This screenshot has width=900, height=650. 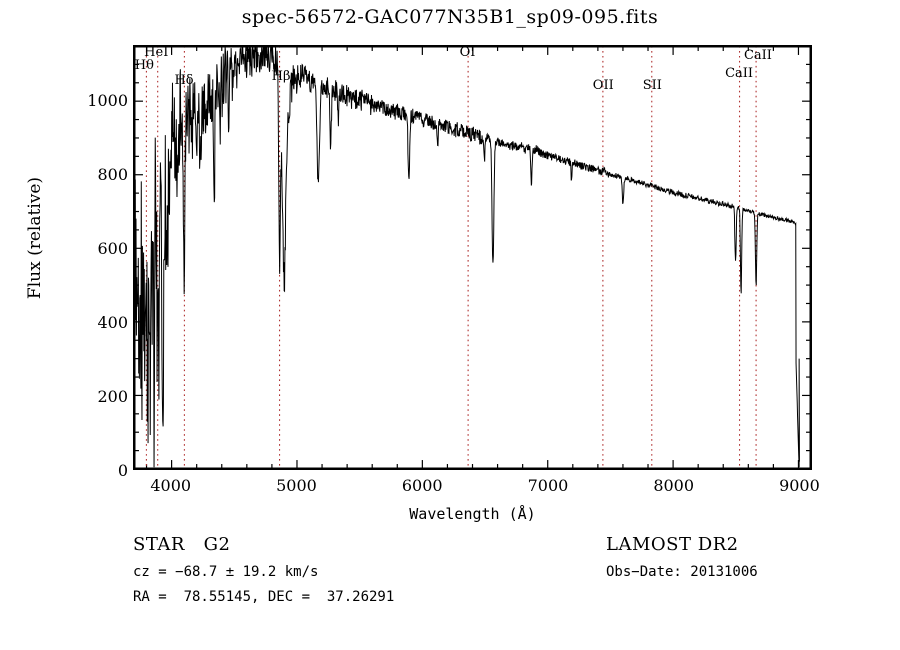 I want to click on x-axis-title: Wavelength (Å), so click(x=472, y=514).